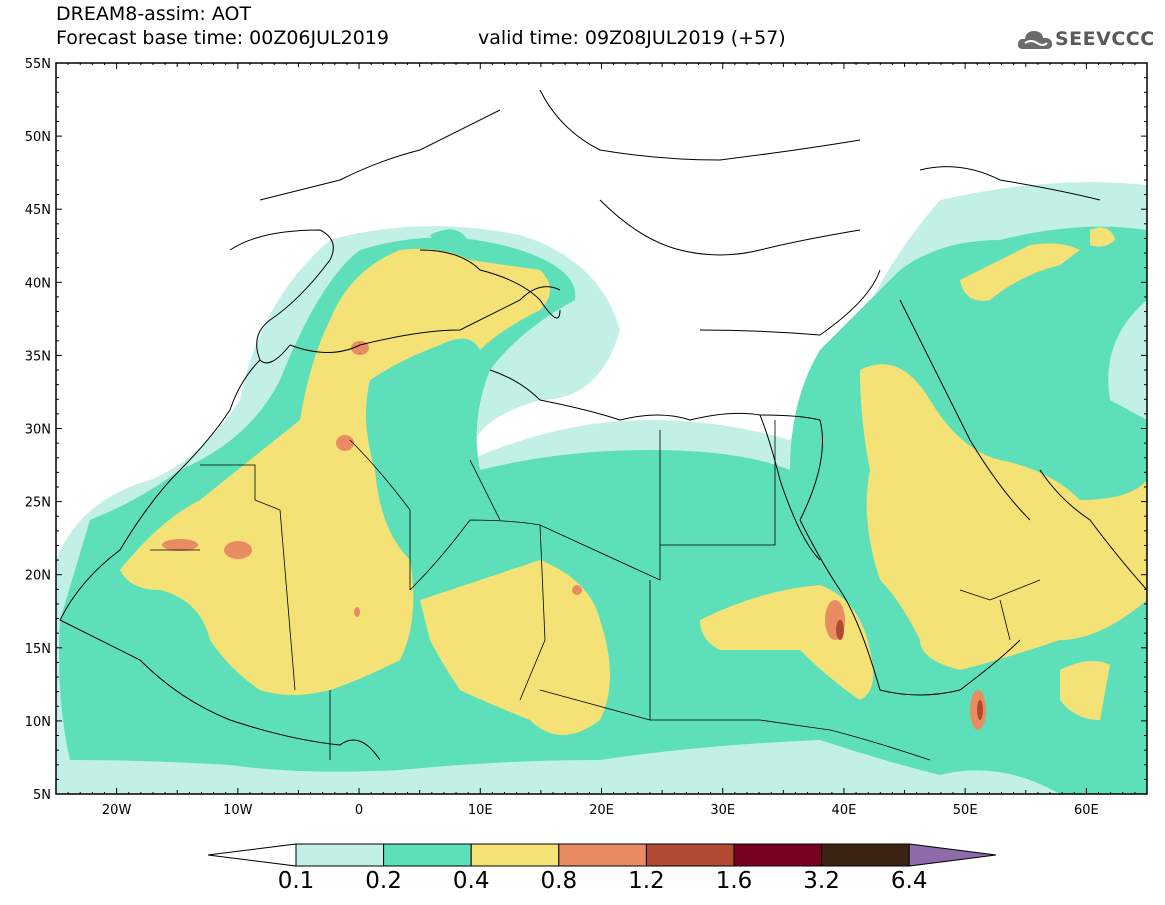  What do you see at coordinates (38, 576) in the screenshot?
I see `lat-label: 20N` at bounding box center [38, 576].